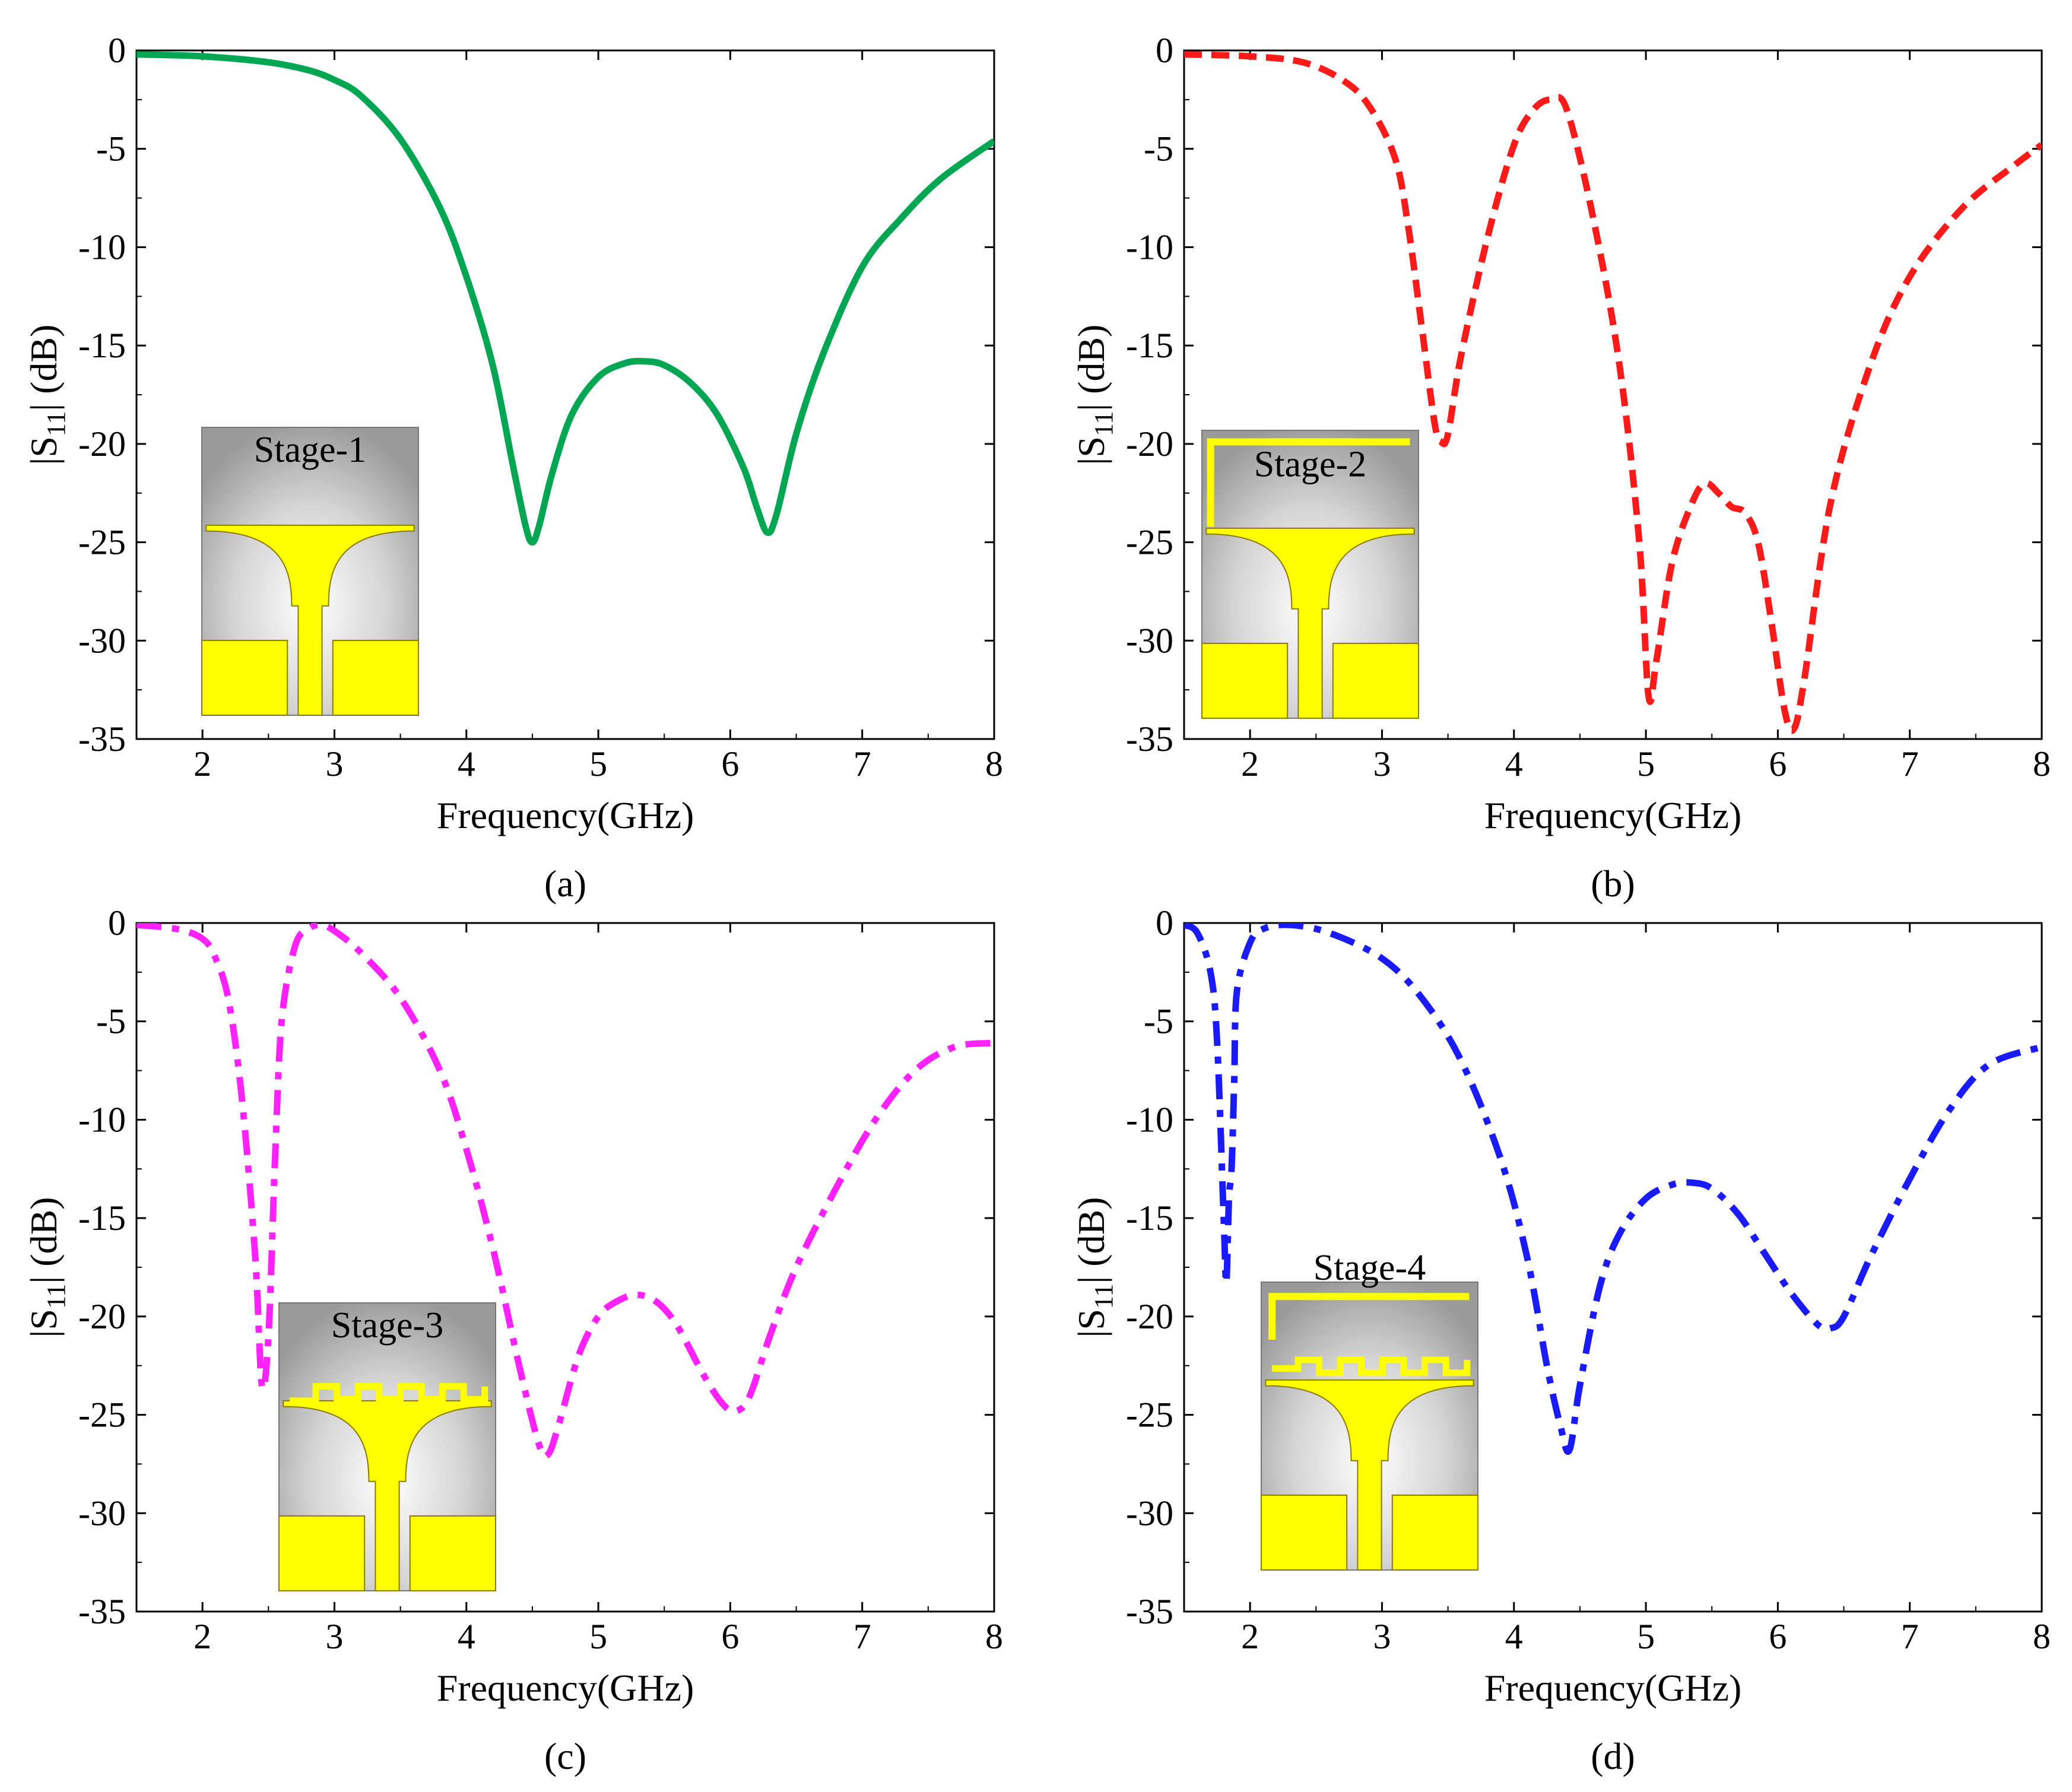 This screenshot has width=2072, height=1792. I want to click on inset-stage-label: Stage-4, so click(1369, 1268).